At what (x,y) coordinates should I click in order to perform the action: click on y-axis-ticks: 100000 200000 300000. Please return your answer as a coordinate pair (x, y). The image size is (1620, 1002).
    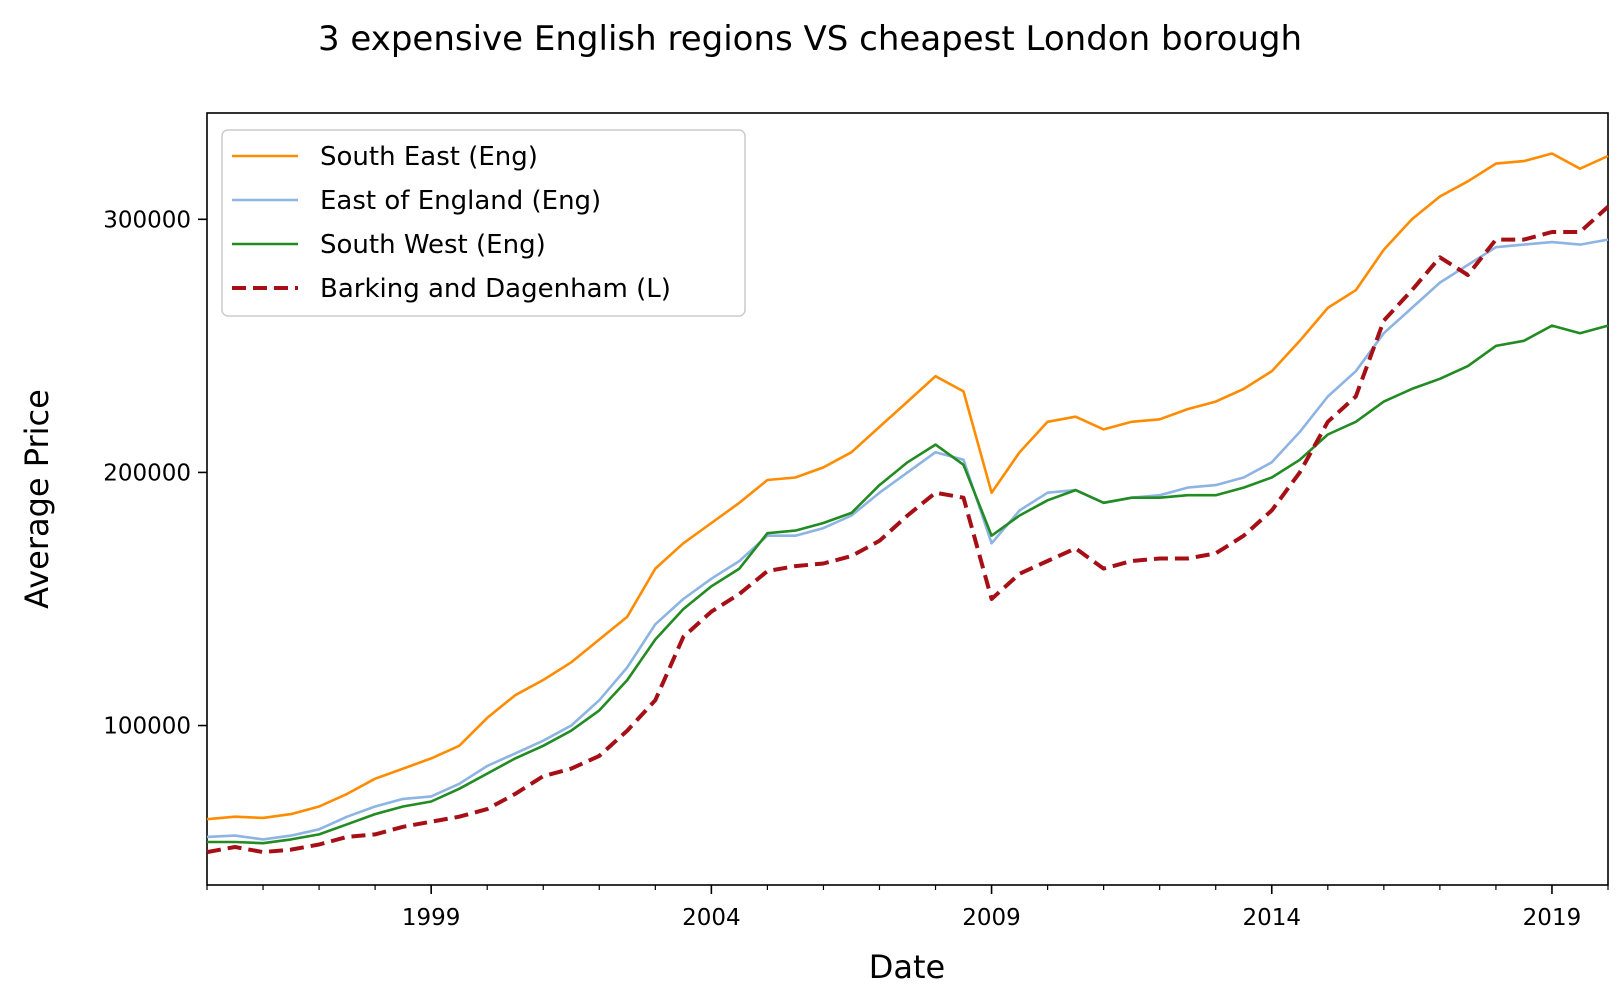
    Looking at the image, I should click on (155, 473).